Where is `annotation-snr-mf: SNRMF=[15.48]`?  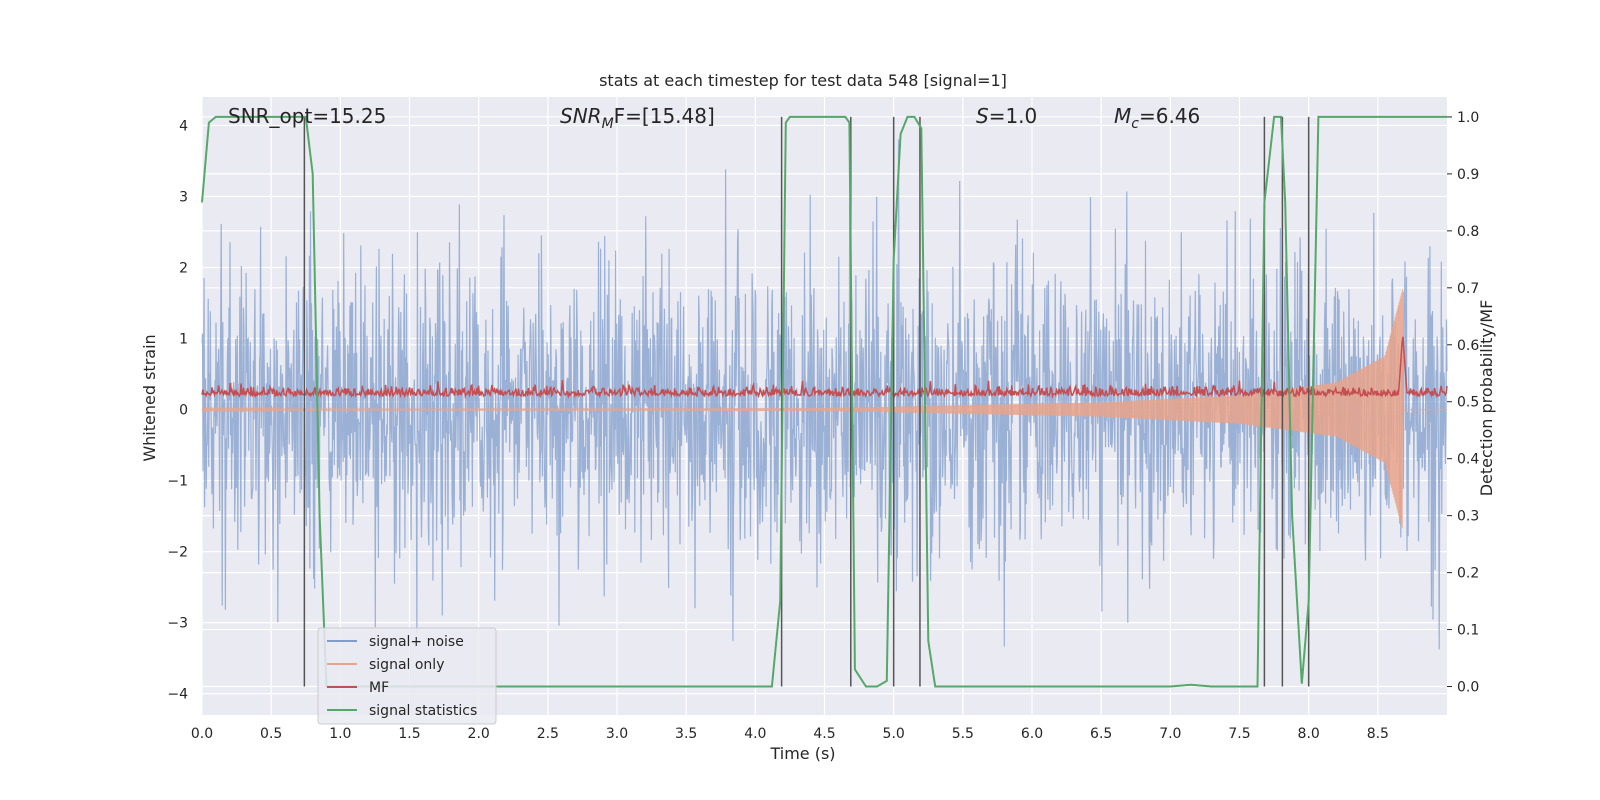 annotation-snr-mf: SNRMF=[15.48] is located at coordinates (637, 118).